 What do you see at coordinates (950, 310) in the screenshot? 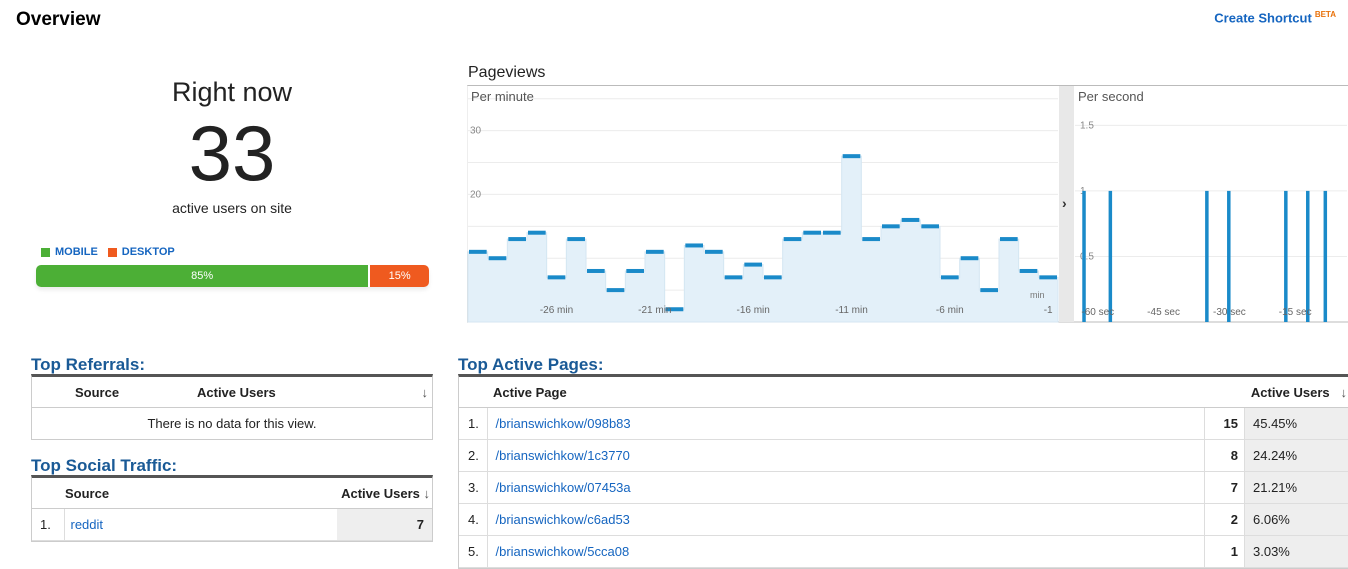
I see `x-tick-label: -6 min` at bounding box center [950, 310].